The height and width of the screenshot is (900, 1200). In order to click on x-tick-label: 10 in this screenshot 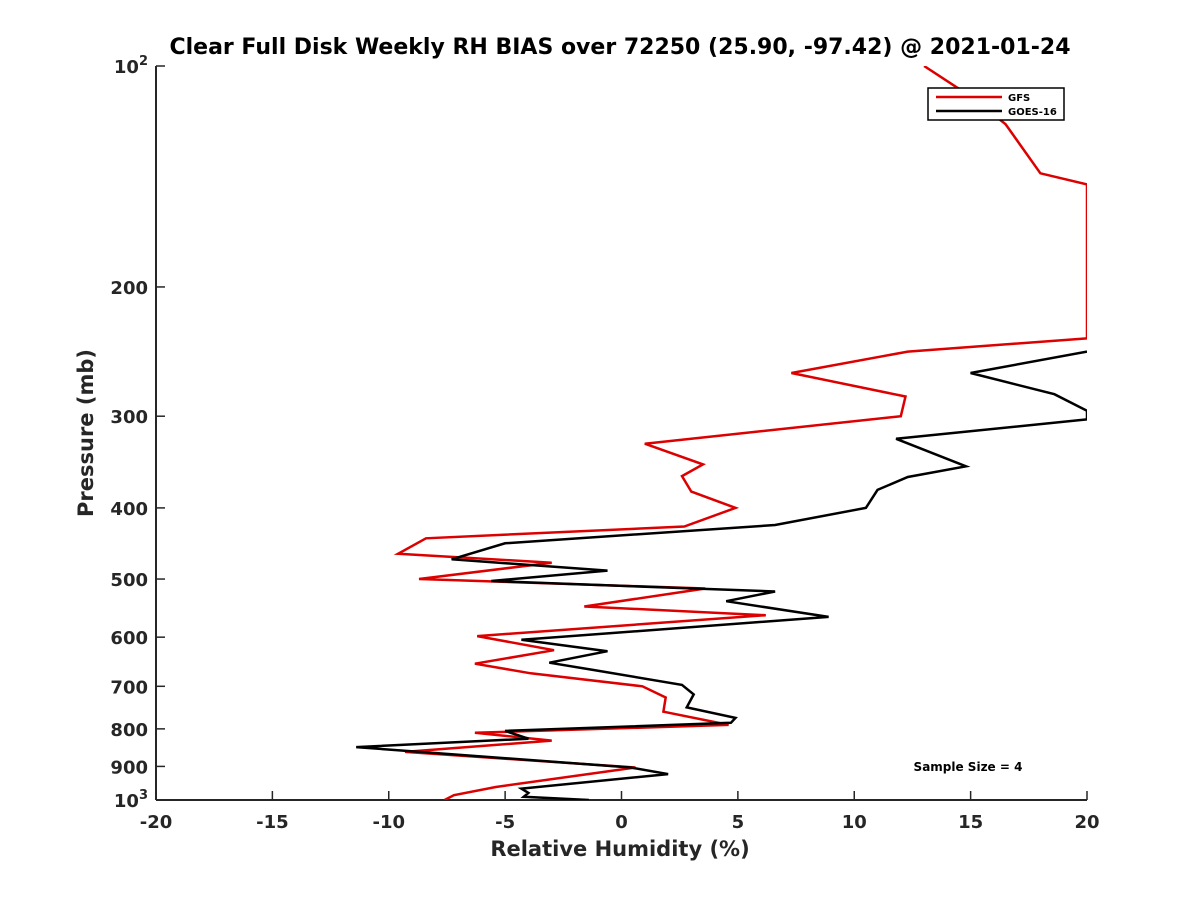, I will do `click(854, 822)`.